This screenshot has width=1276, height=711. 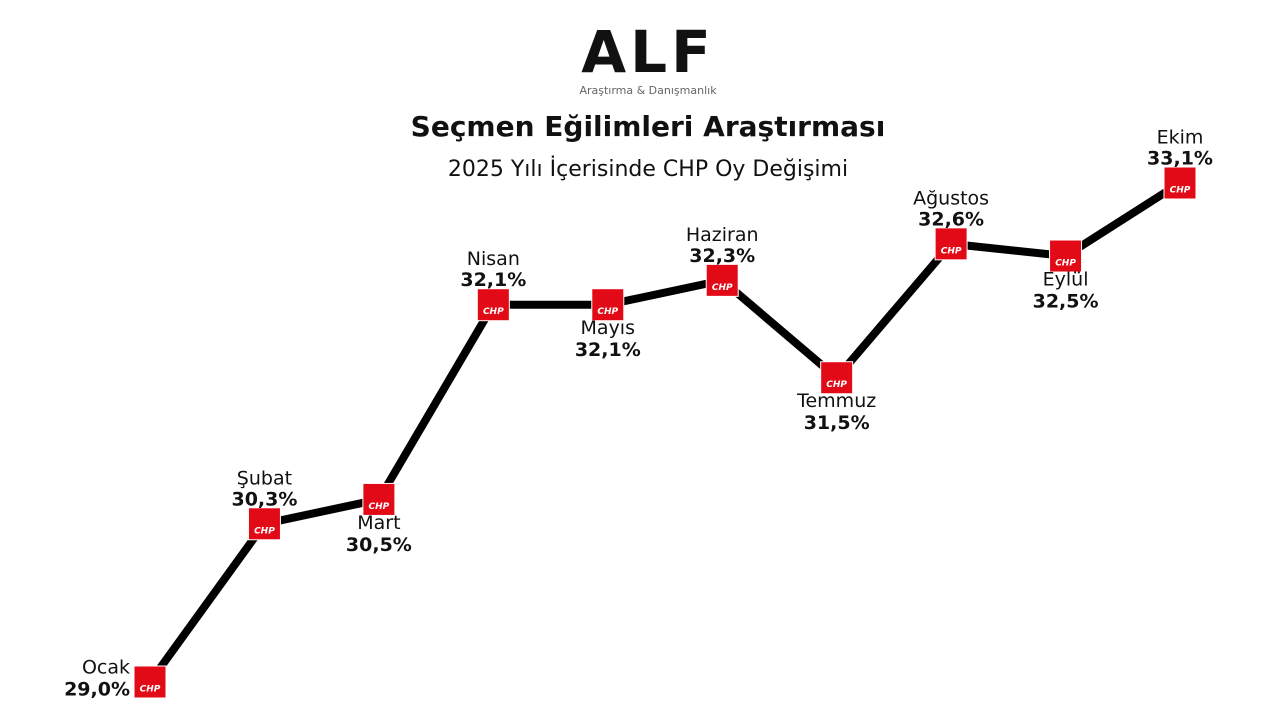 I want to click on category-label: Nisan, so click(x=493, y=259).